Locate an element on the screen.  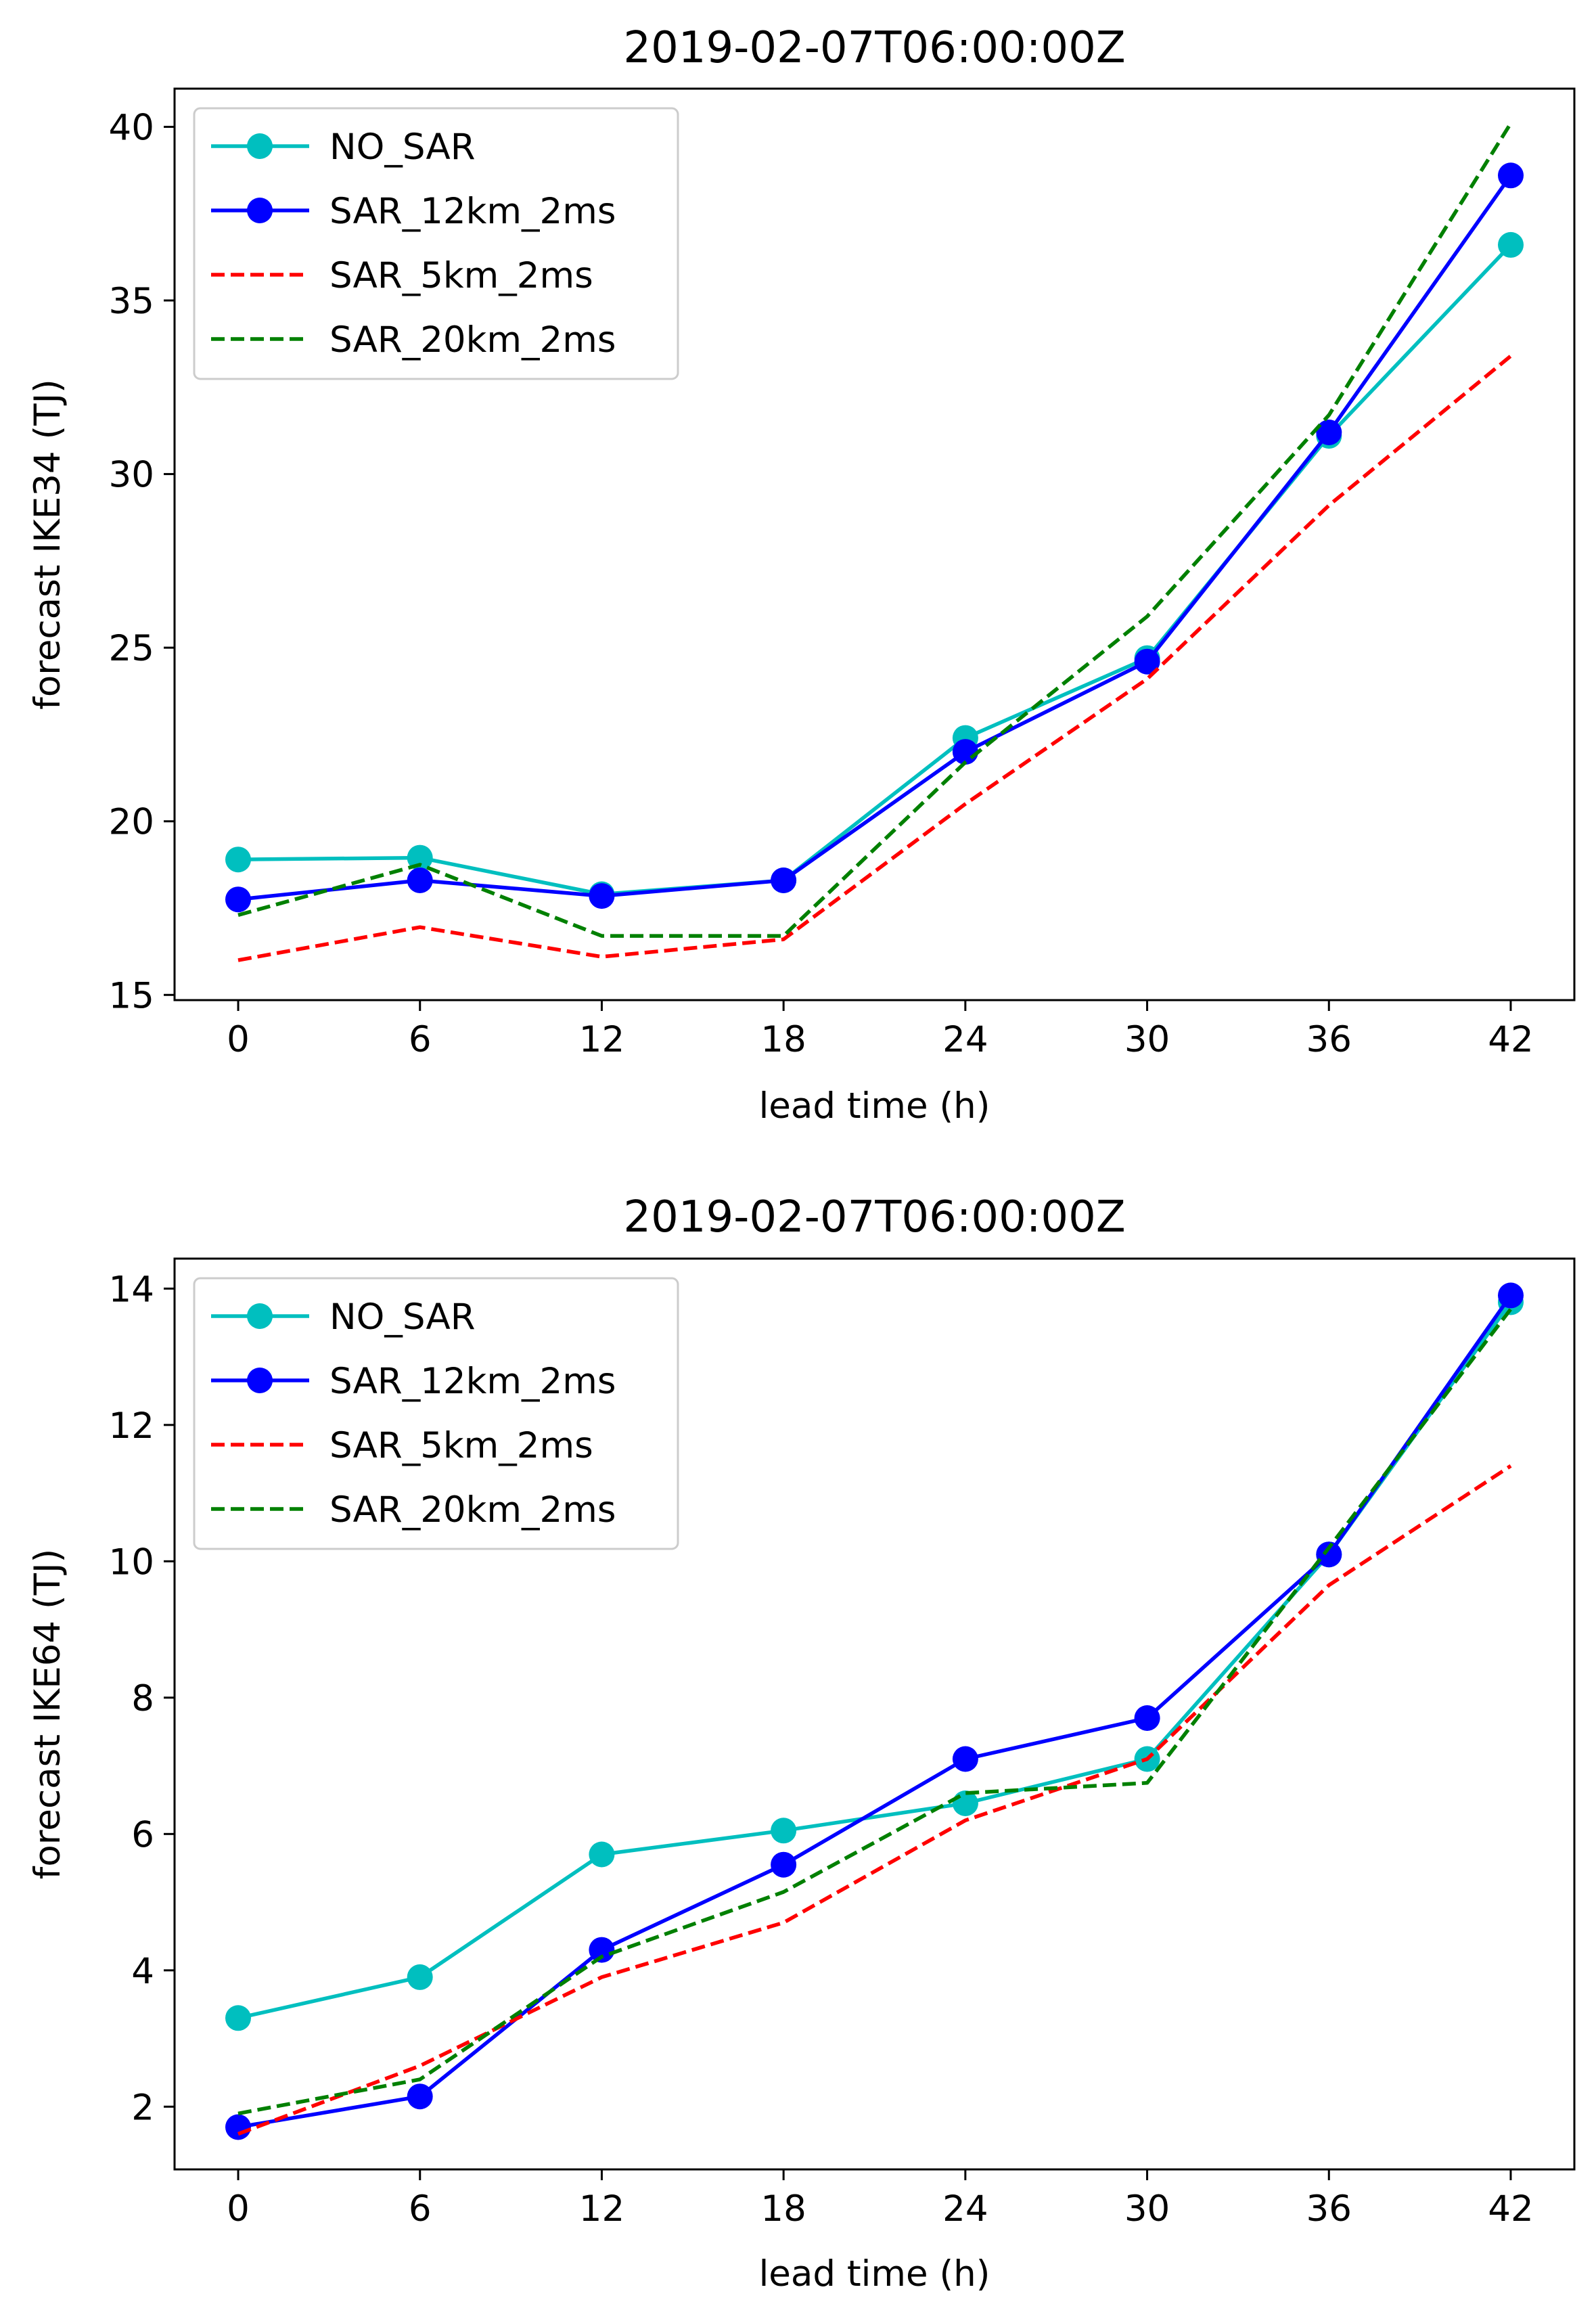
y-tick-label: 35 is located at coordinates (132, 301).